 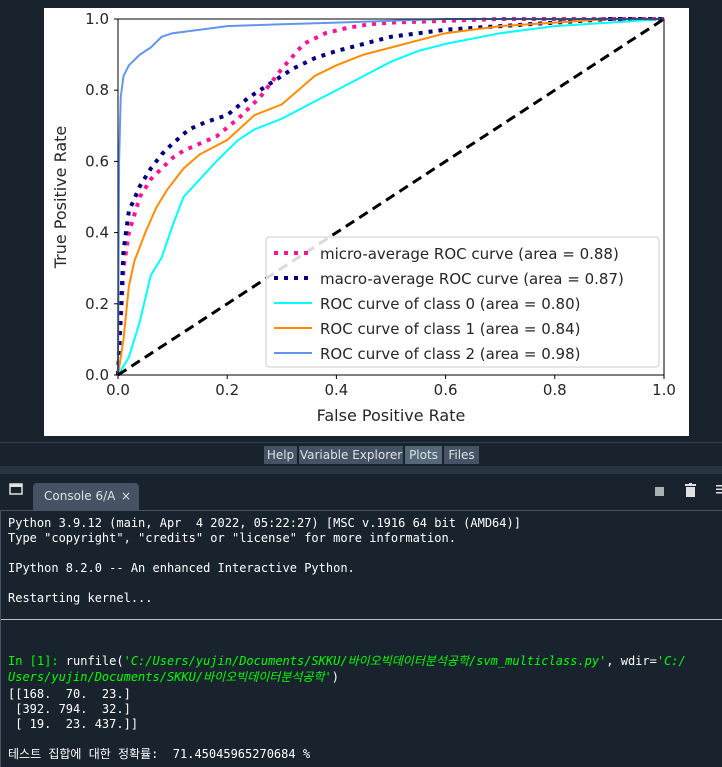 What do you see at coordinates (450, 354) in the screenshot?
I see `legend-label: ROC curve of class 2 (area = 0.98)` at bounding box center [450, 354].